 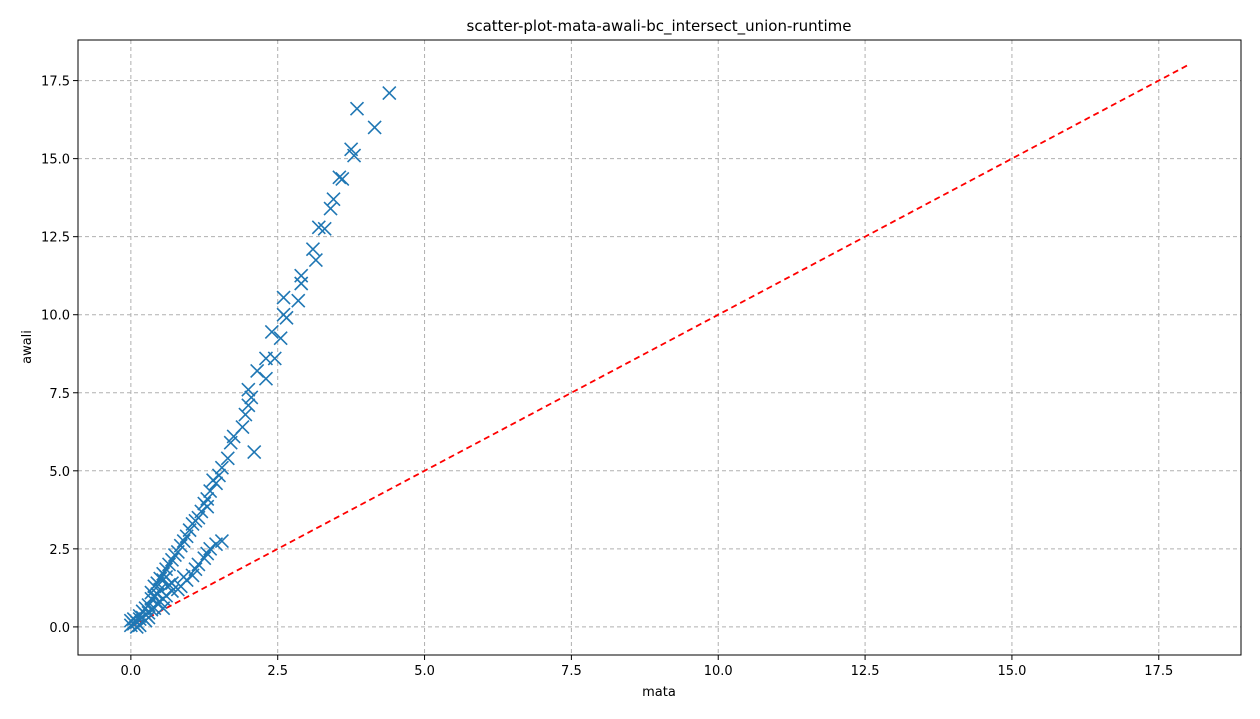 I want to click on x-tick-label: 12.5, so click(x=865, y=671).